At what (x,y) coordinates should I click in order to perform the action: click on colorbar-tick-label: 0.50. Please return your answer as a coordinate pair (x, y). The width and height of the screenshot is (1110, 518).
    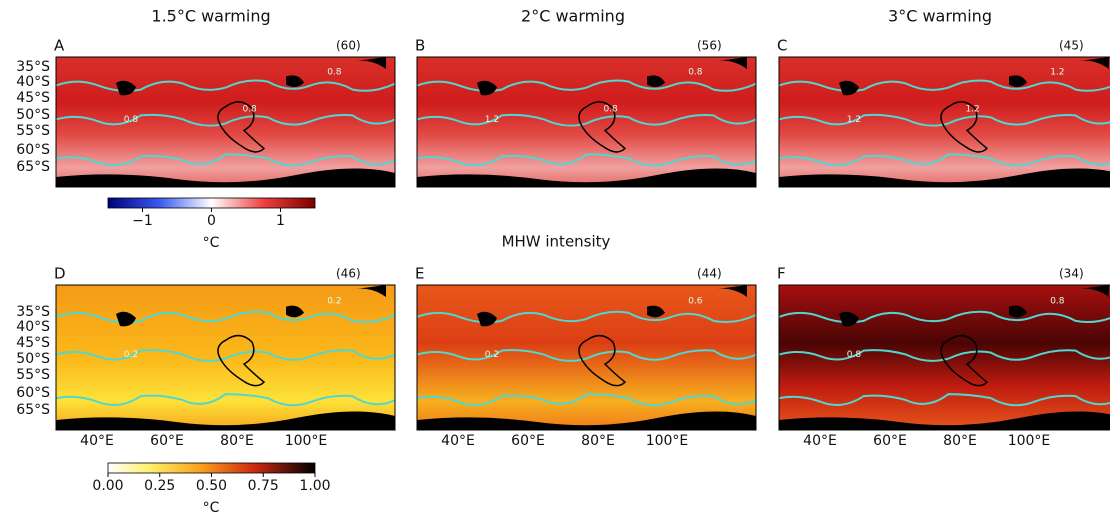
    Looking at the image, I should click on (211, 486).